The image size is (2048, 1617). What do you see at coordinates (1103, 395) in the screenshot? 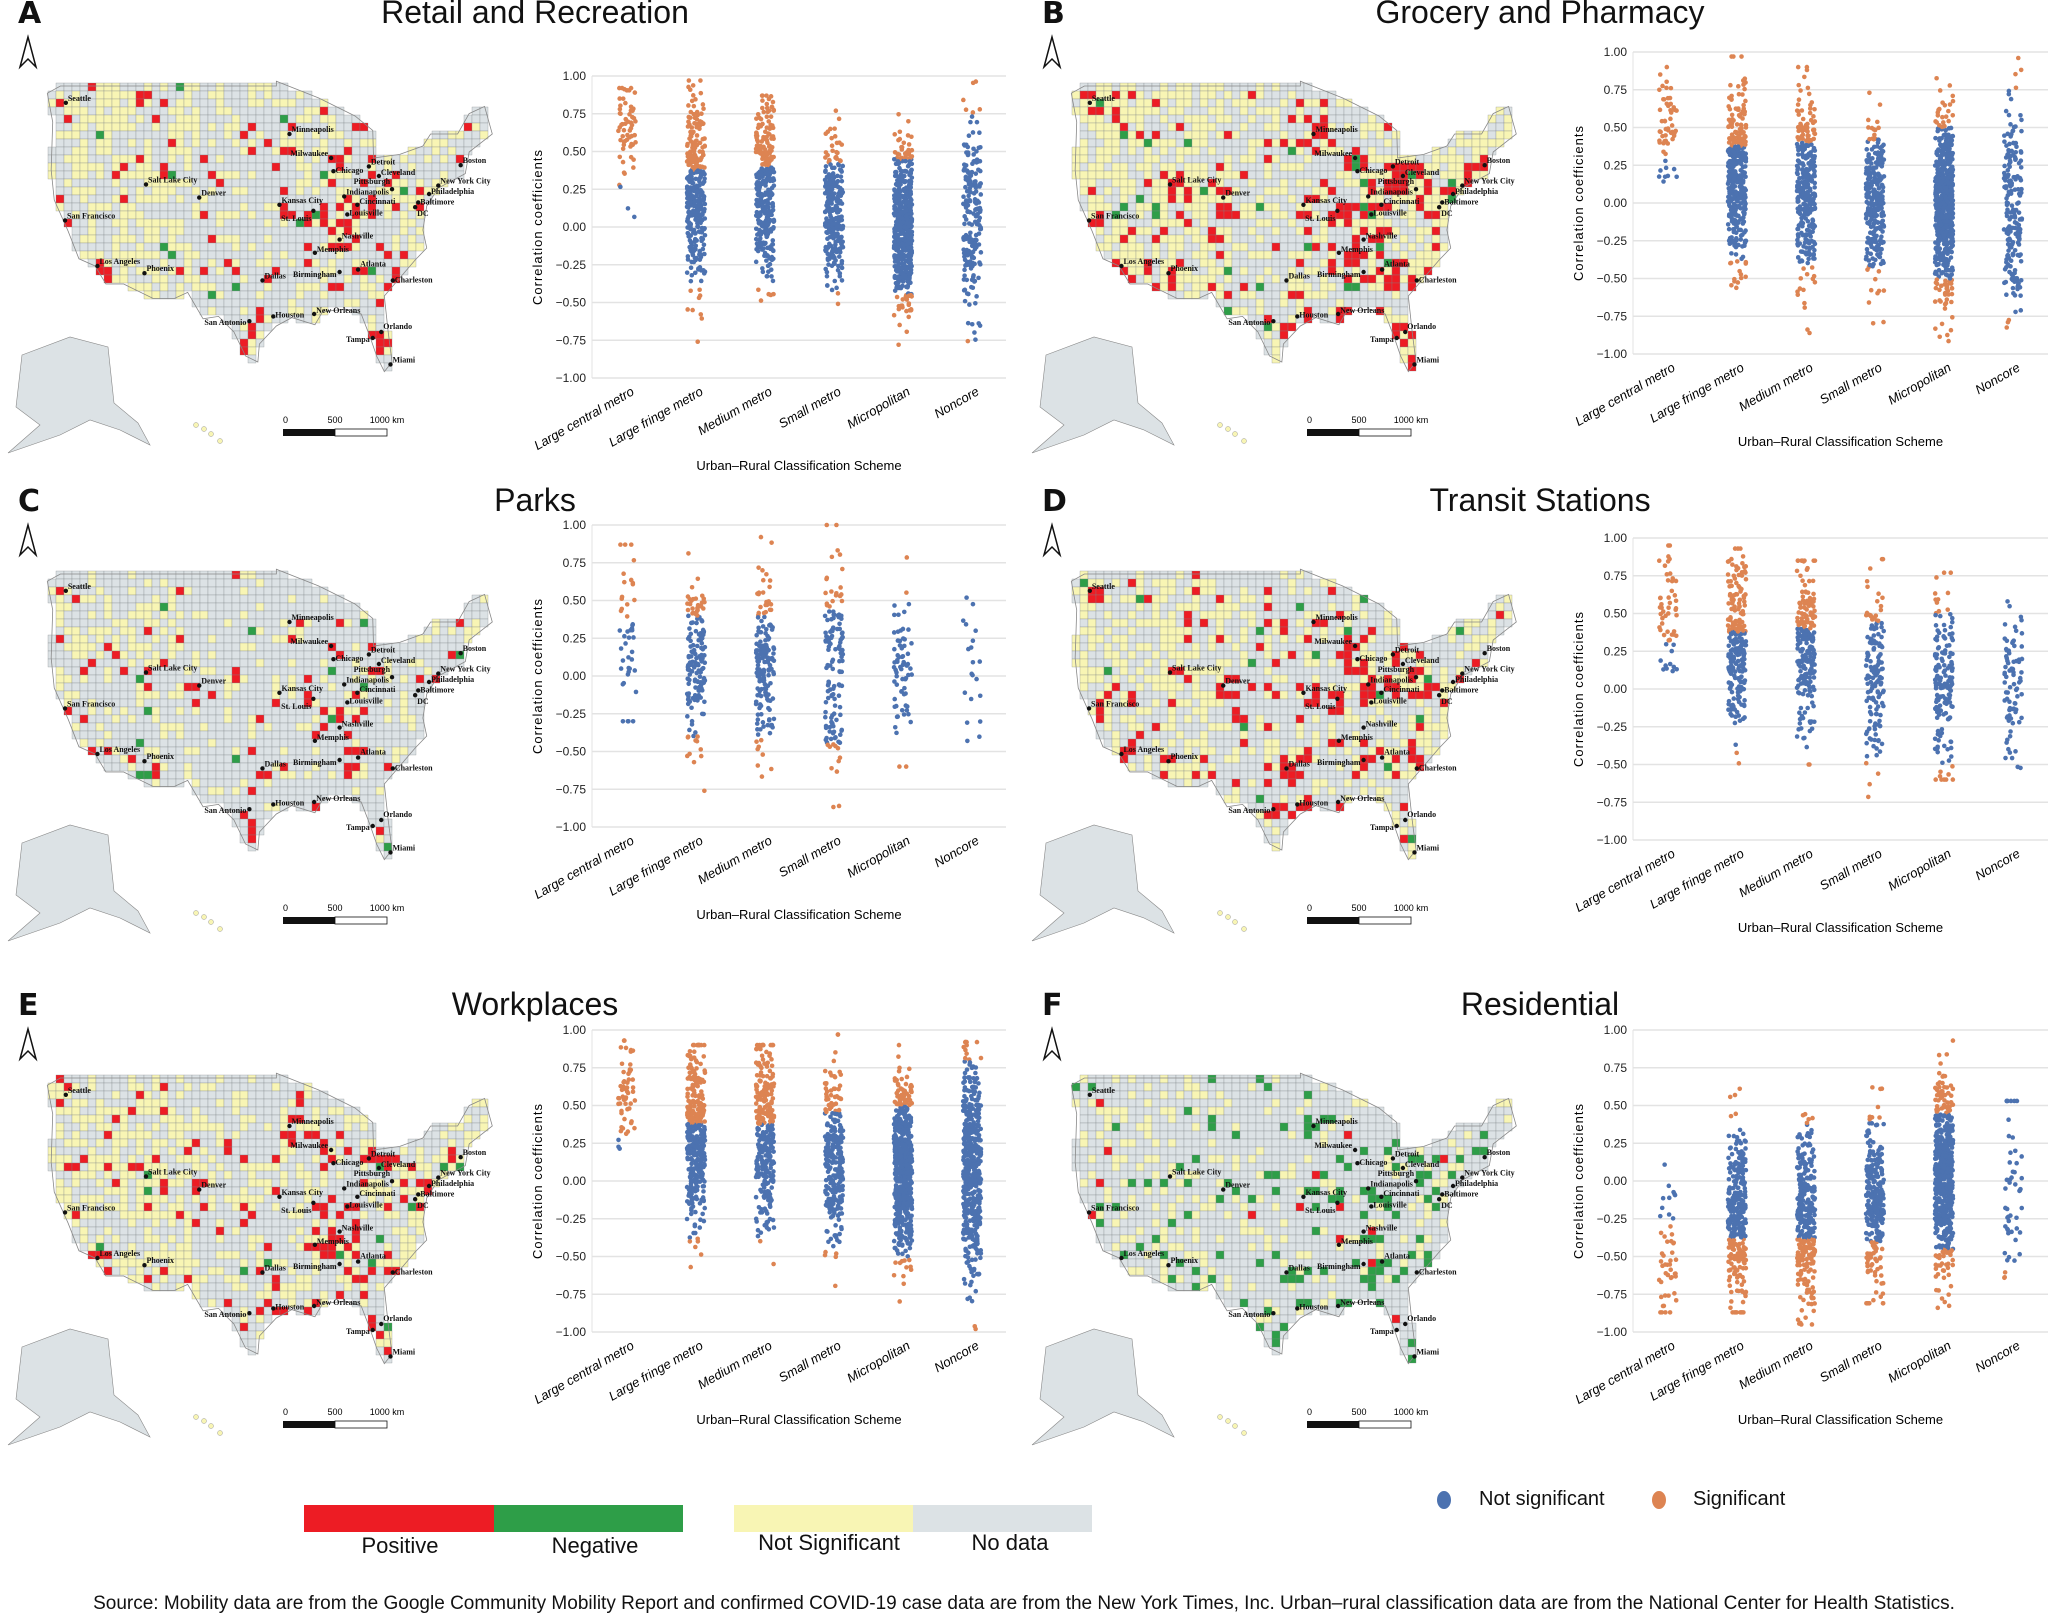
I see `alaska-shape` at bounding box center [1103, 395].